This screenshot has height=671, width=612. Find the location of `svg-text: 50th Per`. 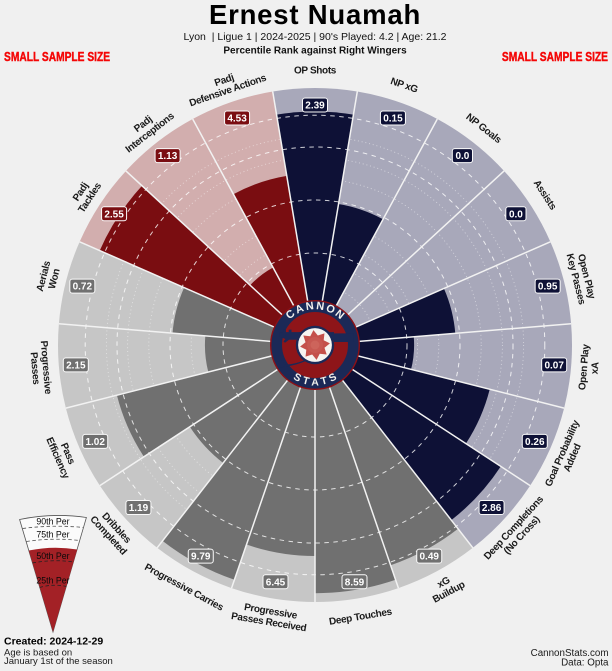

svg-text: 50th Per is located at coordinates (52, 556).